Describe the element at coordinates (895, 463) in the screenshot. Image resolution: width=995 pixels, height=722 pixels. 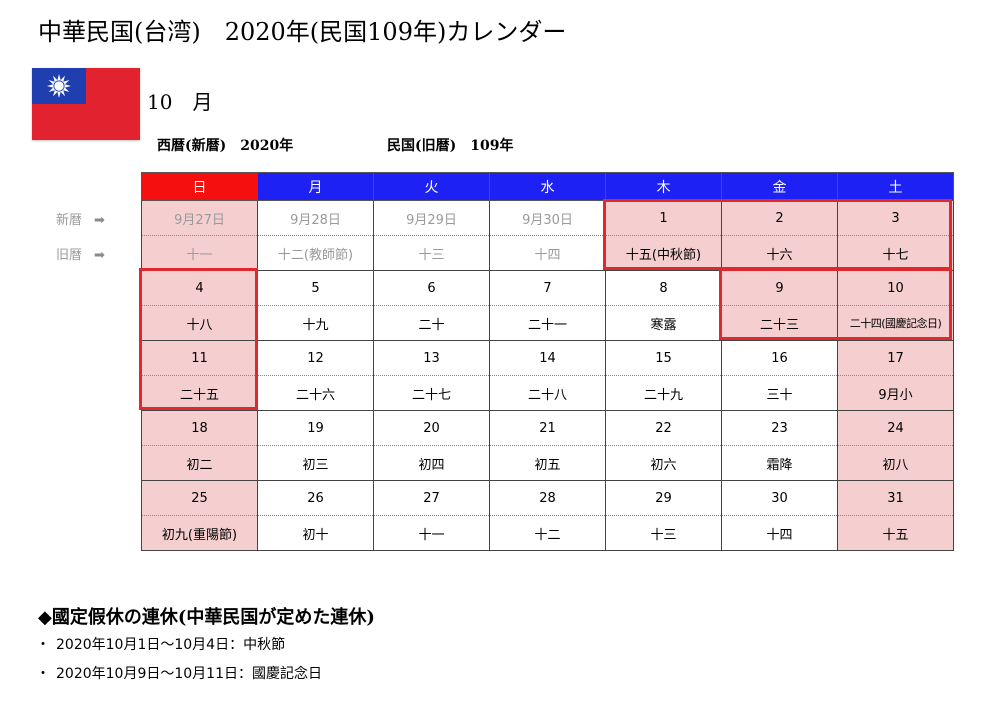
I see `lunar-cell: 初八` at that location.